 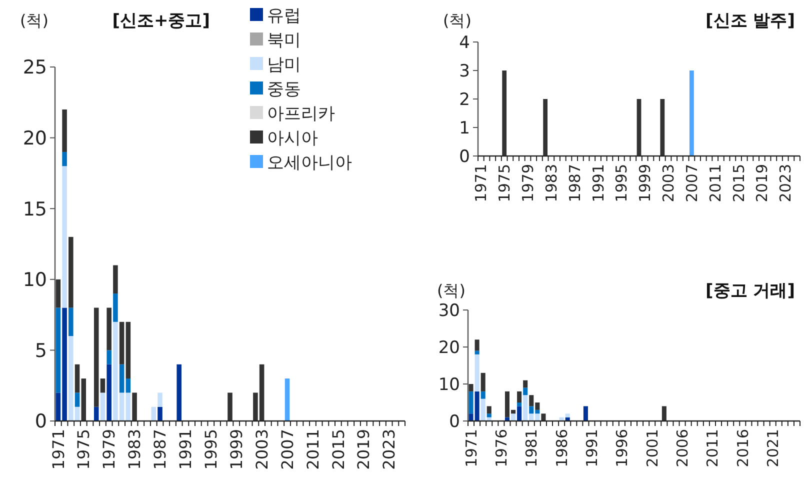 I want to click on y-tick-label: 15, so click(x=34, y=209).